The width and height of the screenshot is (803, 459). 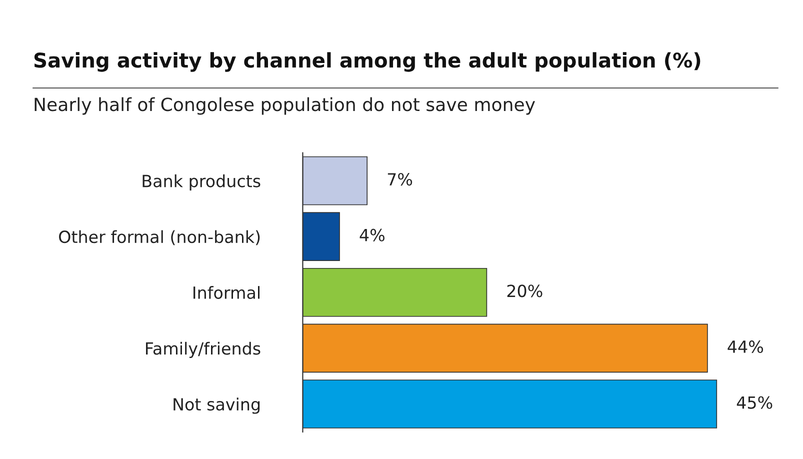 I want to click on y-tick-label: Informal, so click(x=227, y=292).